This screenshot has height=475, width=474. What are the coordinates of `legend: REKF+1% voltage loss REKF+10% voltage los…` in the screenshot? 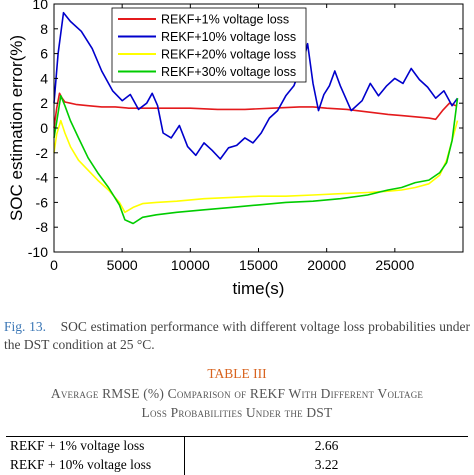 It's located at (209, 45).